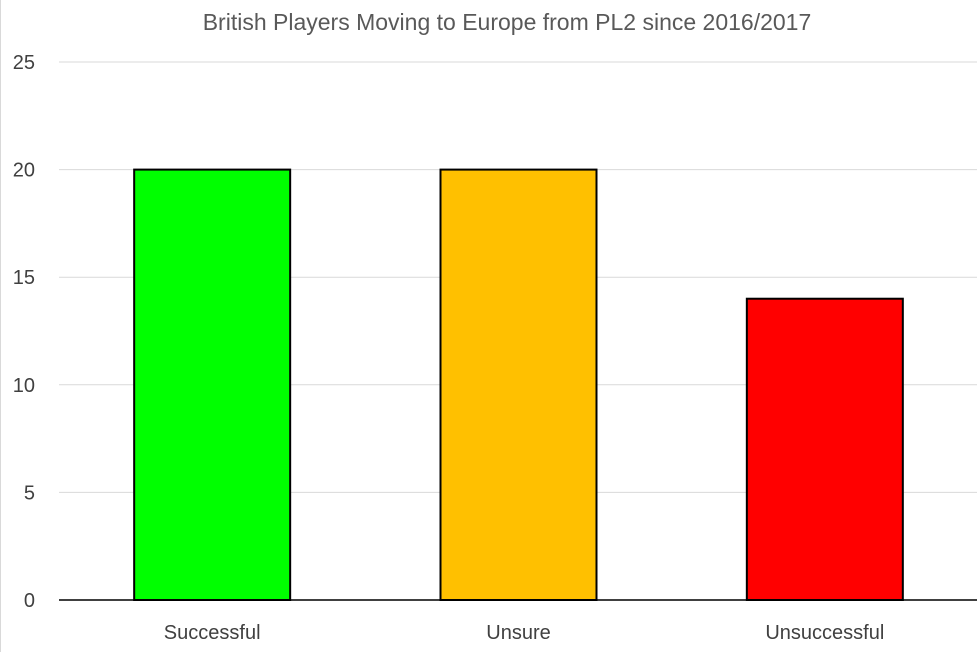 This screenshot has width=977, height=652. Describe the element at coordinates (29, 493) in the screenshot. I see `y-tick-label: 5` at that location.